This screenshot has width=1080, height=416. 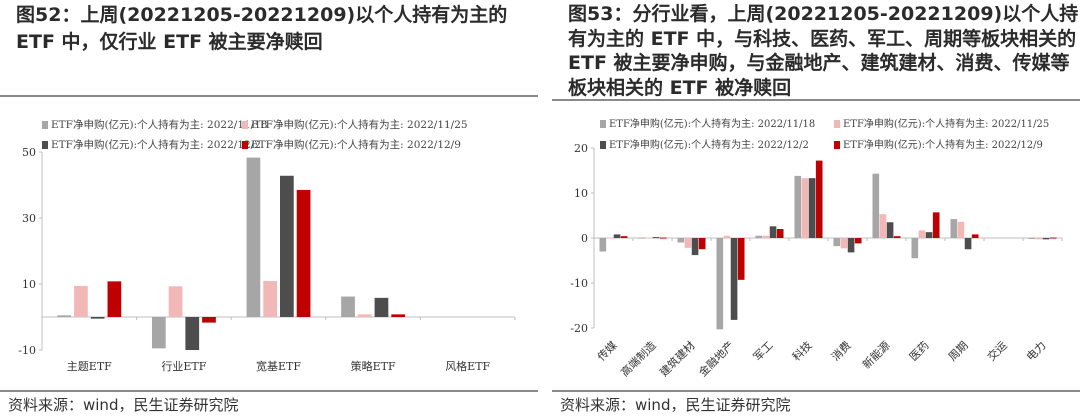 I want to click on x-tick-label: 策略ETF, so click(x=373, y=366).